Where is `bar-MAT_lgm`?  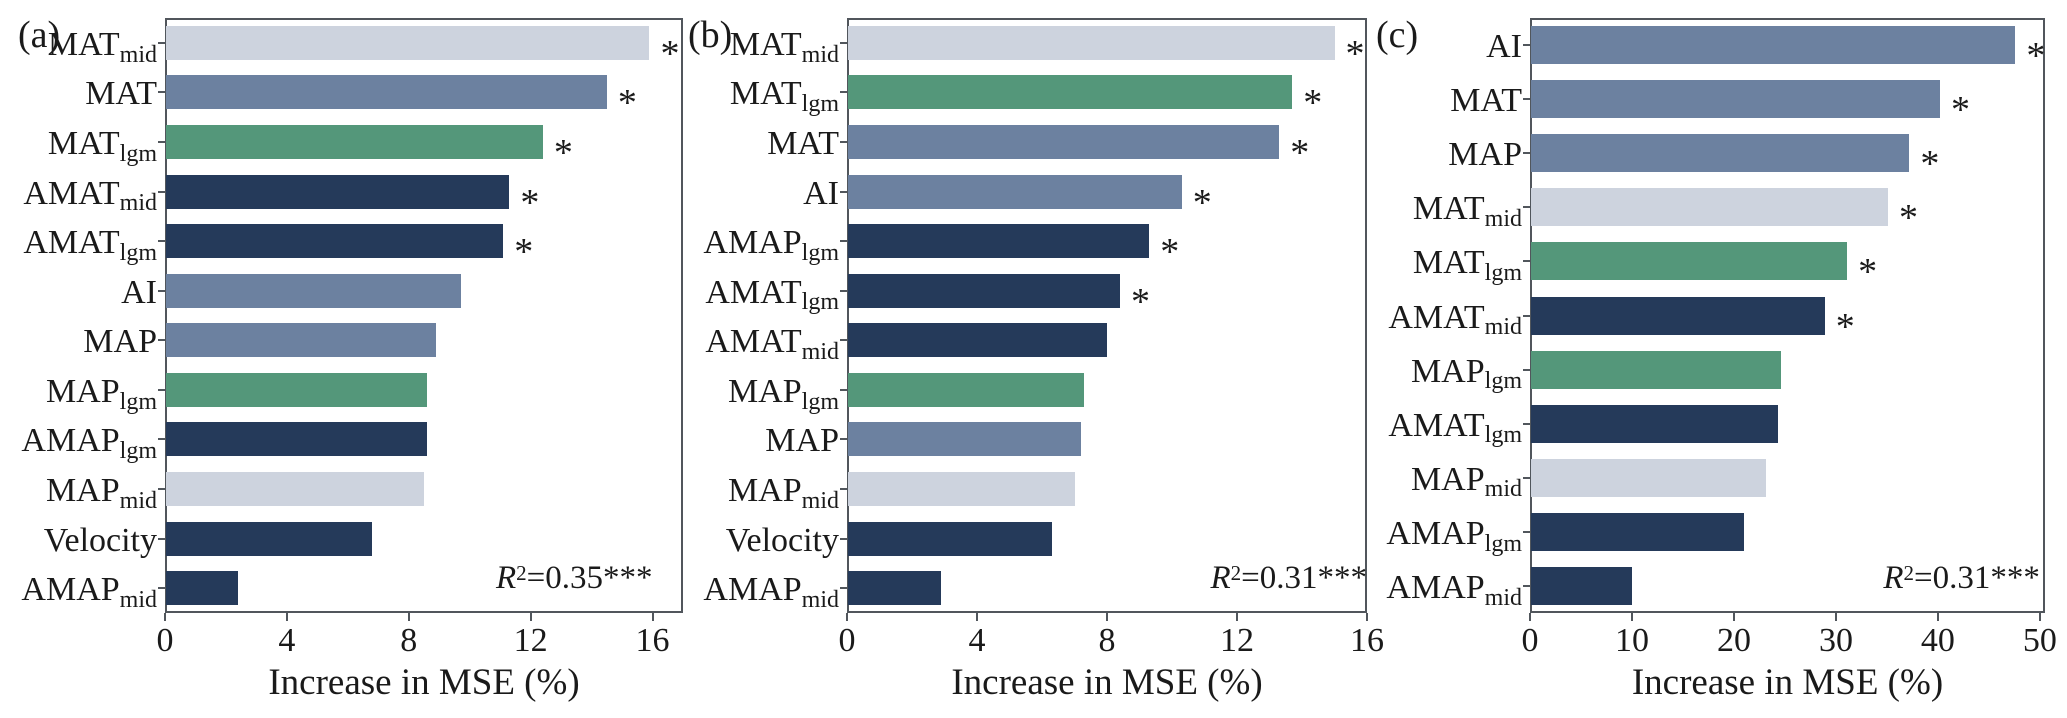
bar-MAT_lgm is located at coordinates (354, 141).